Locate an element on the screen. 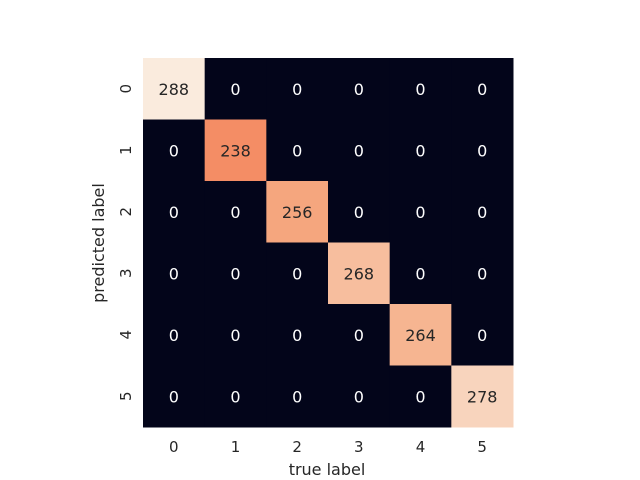 The image size is (640, 480). cell-value-3-3: 268 is located at coordinates (359, 273).